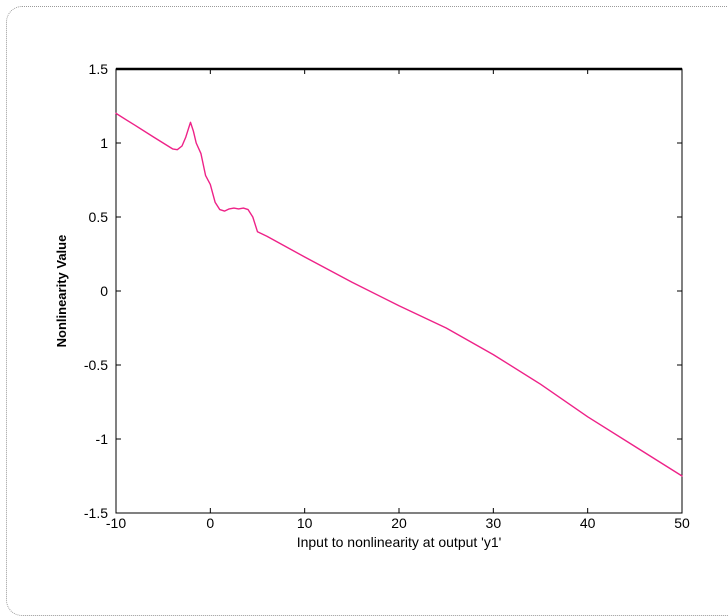 The width and height of the screenshot is (728, 616). What do you see at coordinates (96, 365) in the screenshot?
I see `y-tick-label: -0.5` at bounding box center [96, 365].